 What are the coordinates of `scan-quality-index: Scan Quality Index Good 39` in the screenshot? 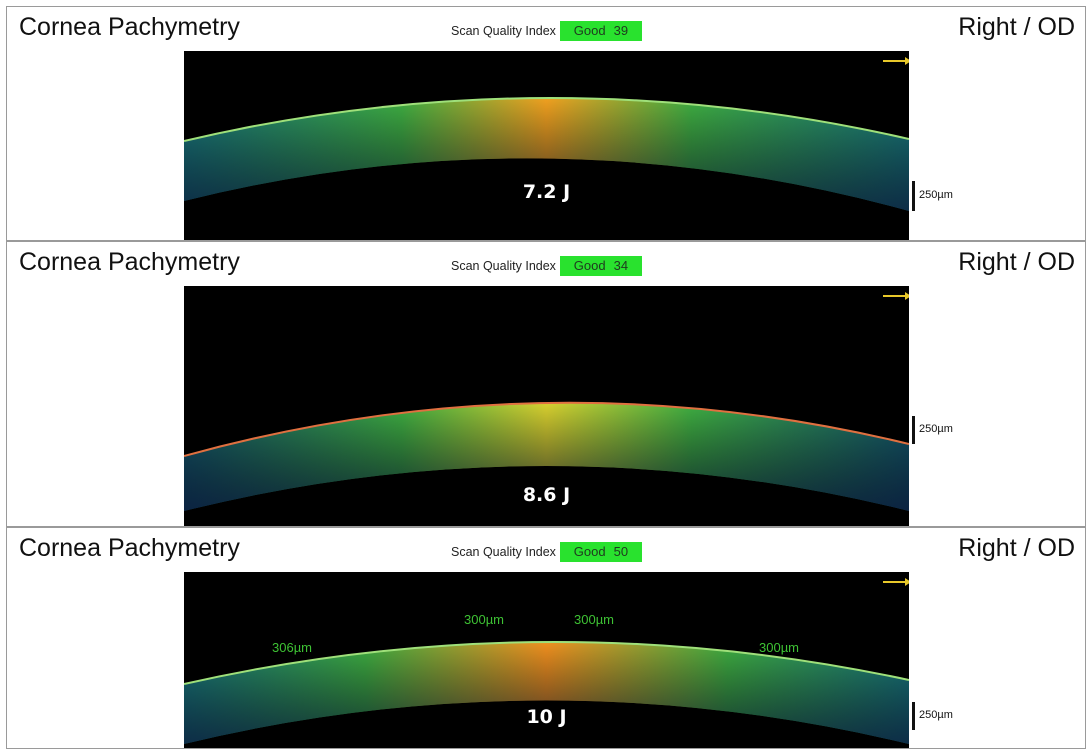 It's located at (546, 31).